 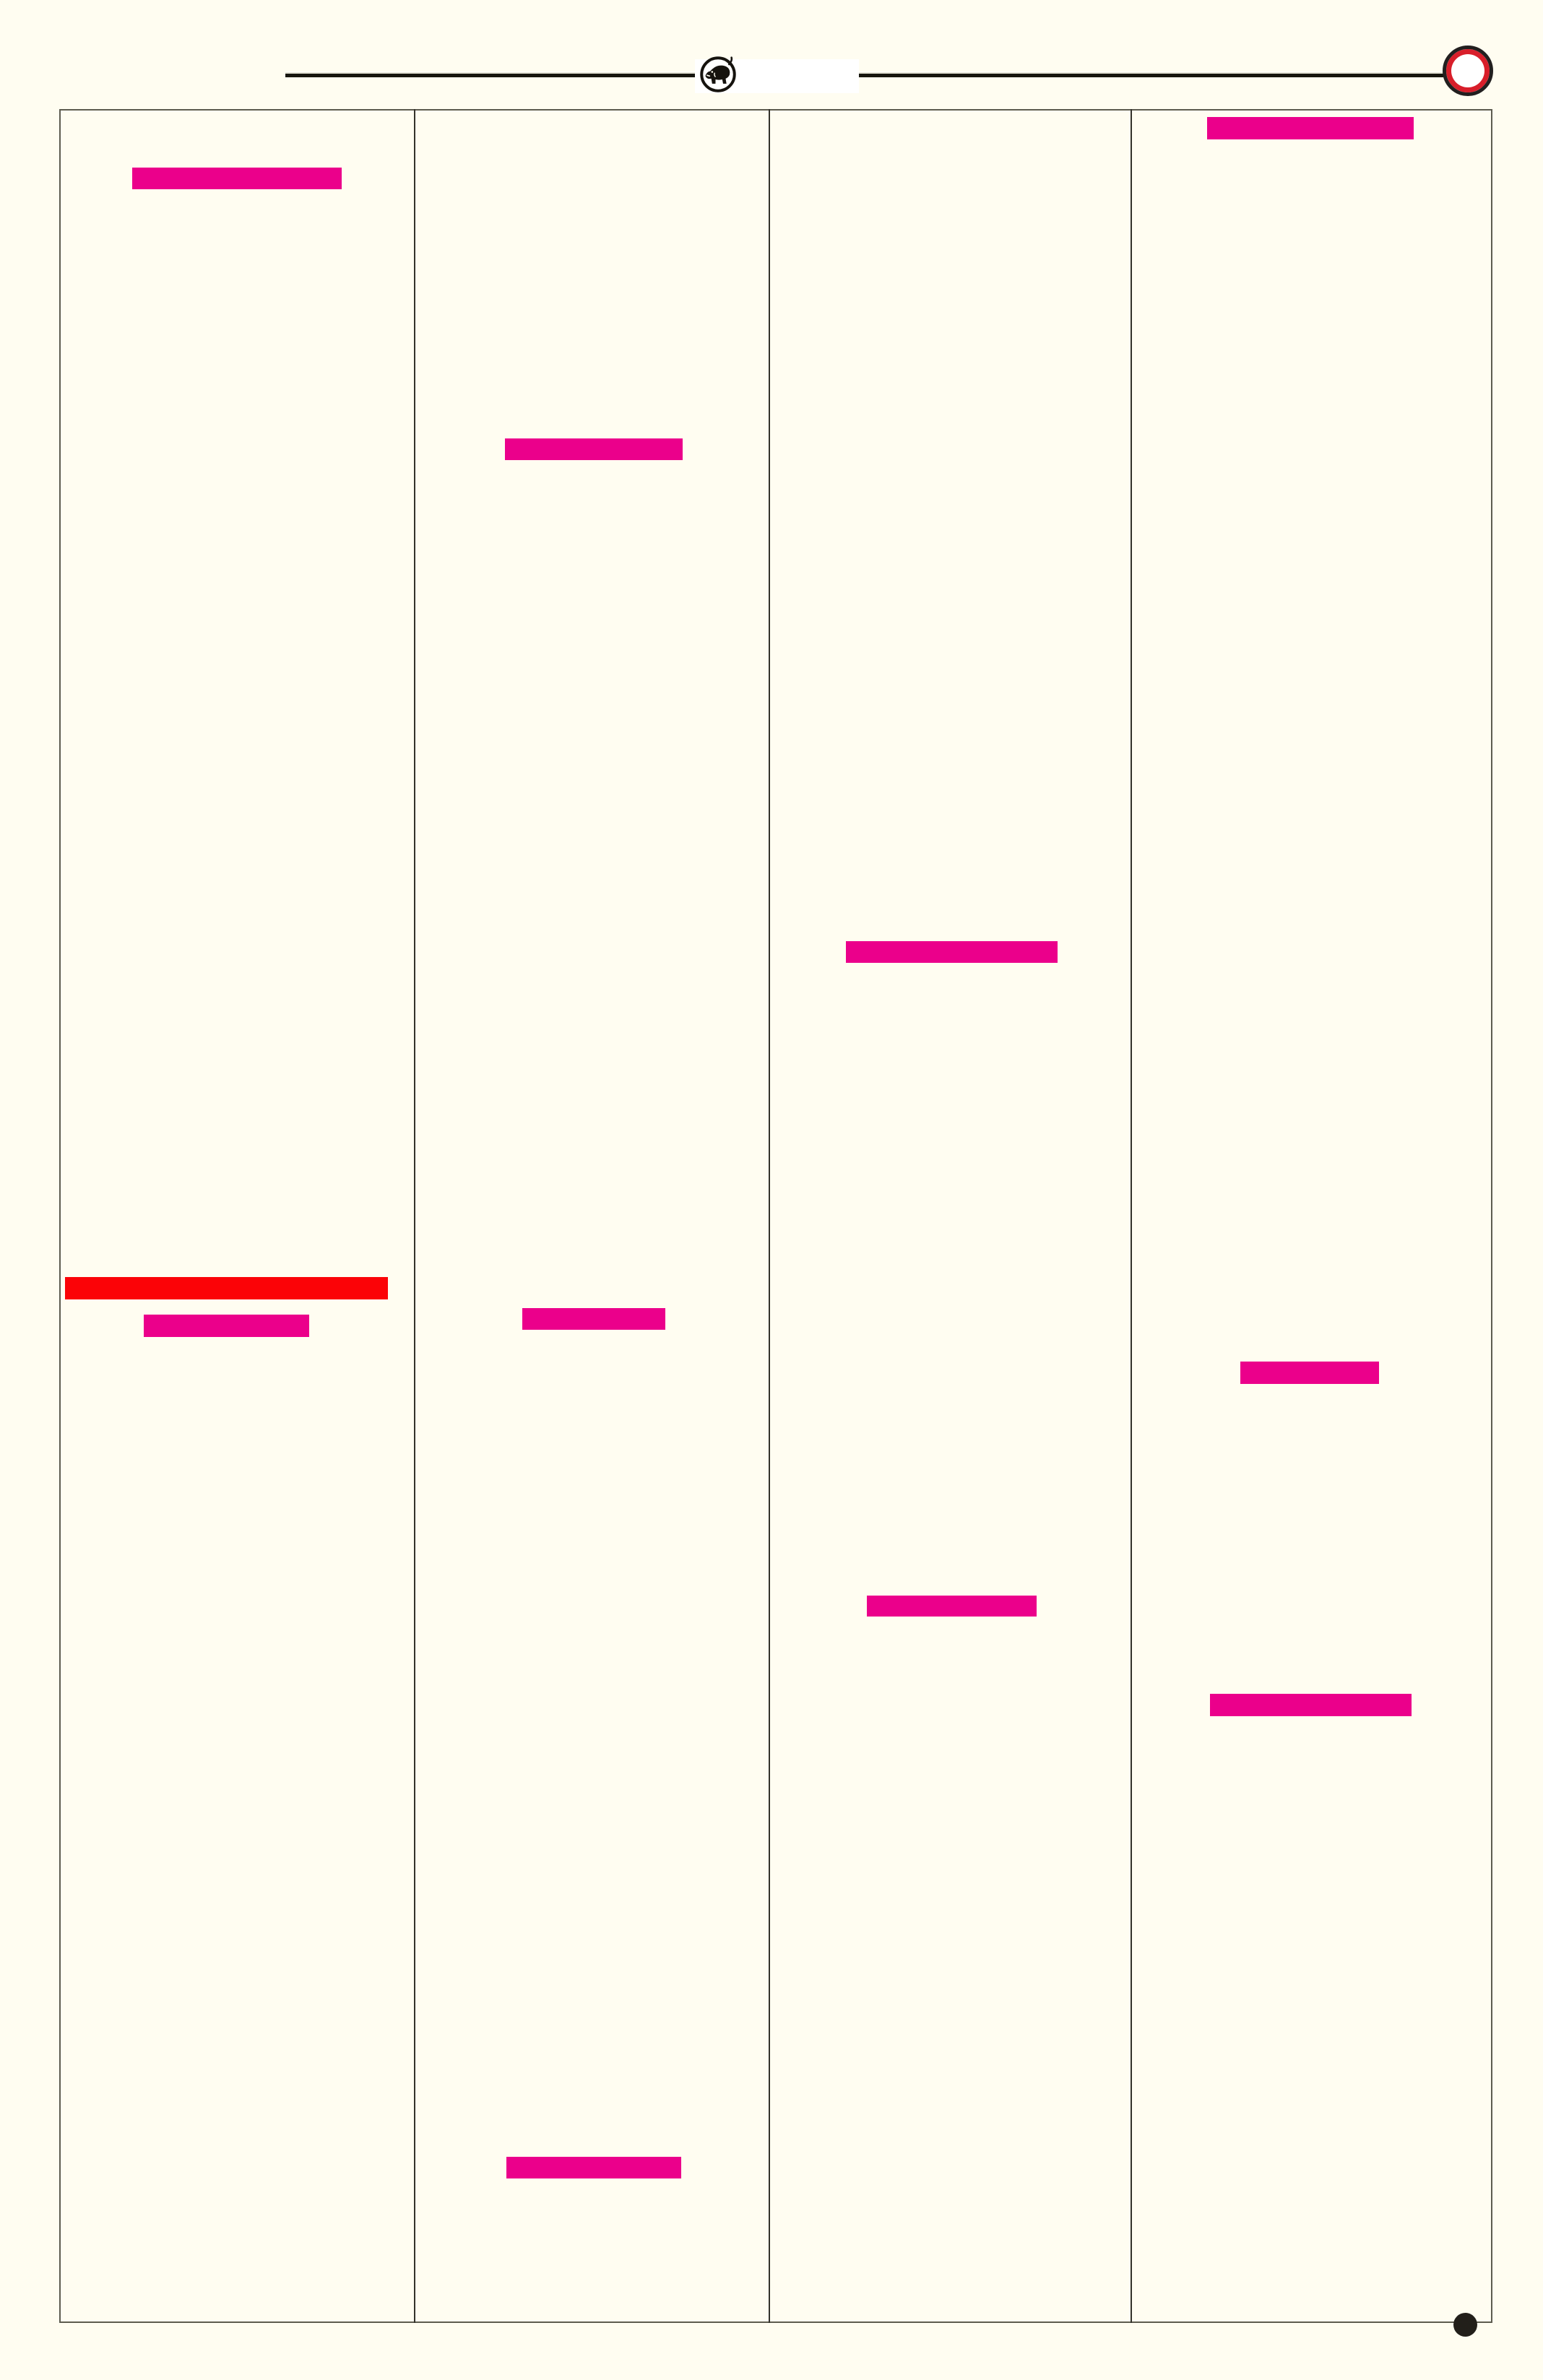 I want to click on boar-emblem-icon, so click(x=718, y=74).